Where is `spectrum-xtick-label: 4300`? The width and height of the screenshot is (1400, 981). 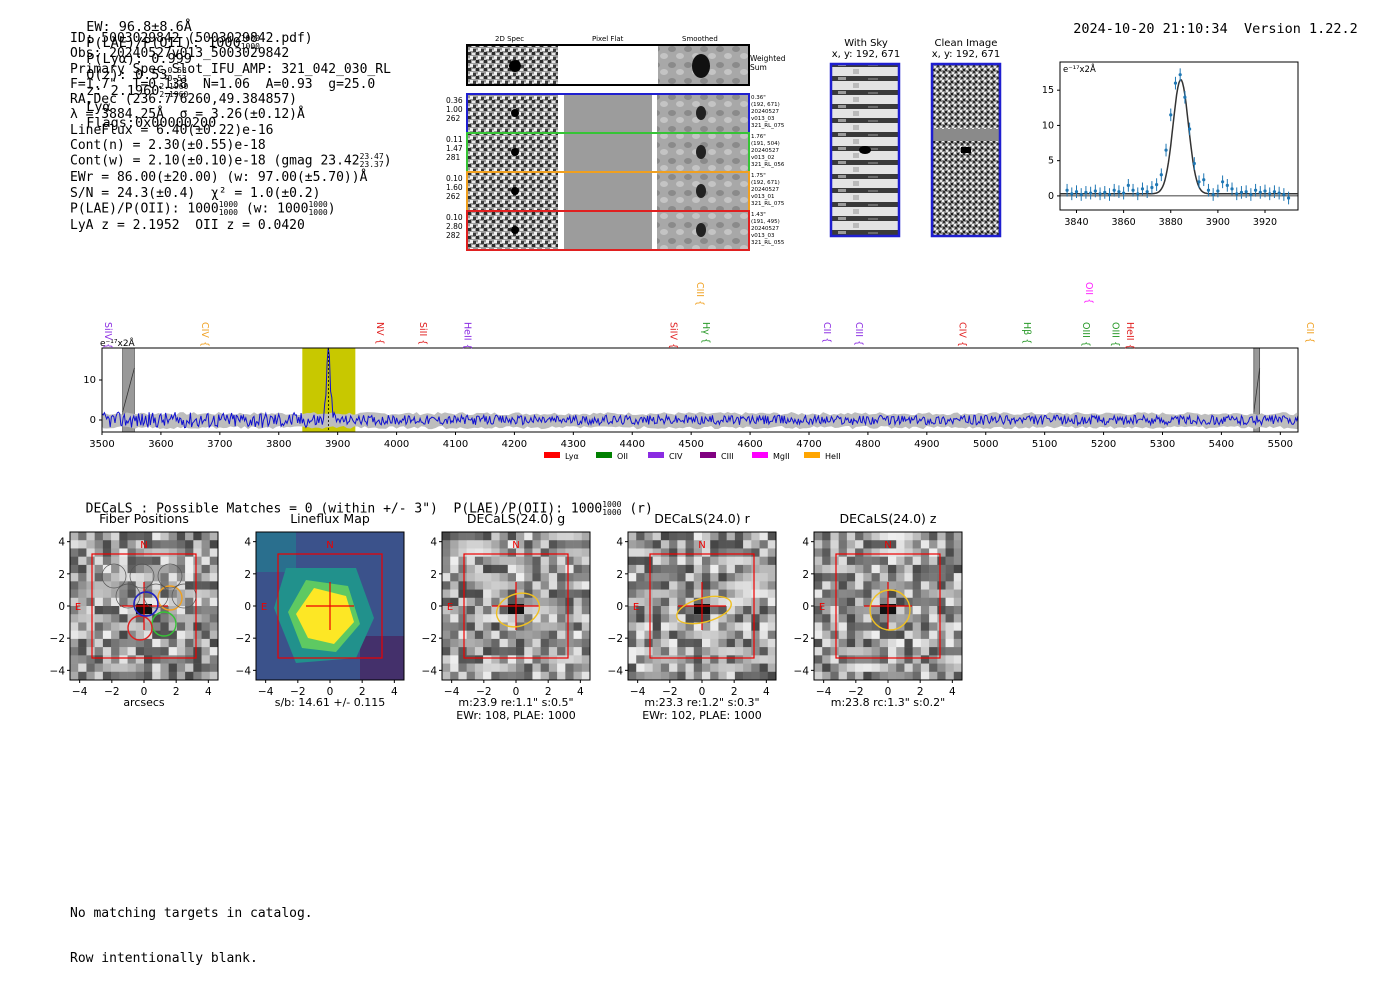
spectrum-xtick-label: 4300 is located at coordinates (573, 444).